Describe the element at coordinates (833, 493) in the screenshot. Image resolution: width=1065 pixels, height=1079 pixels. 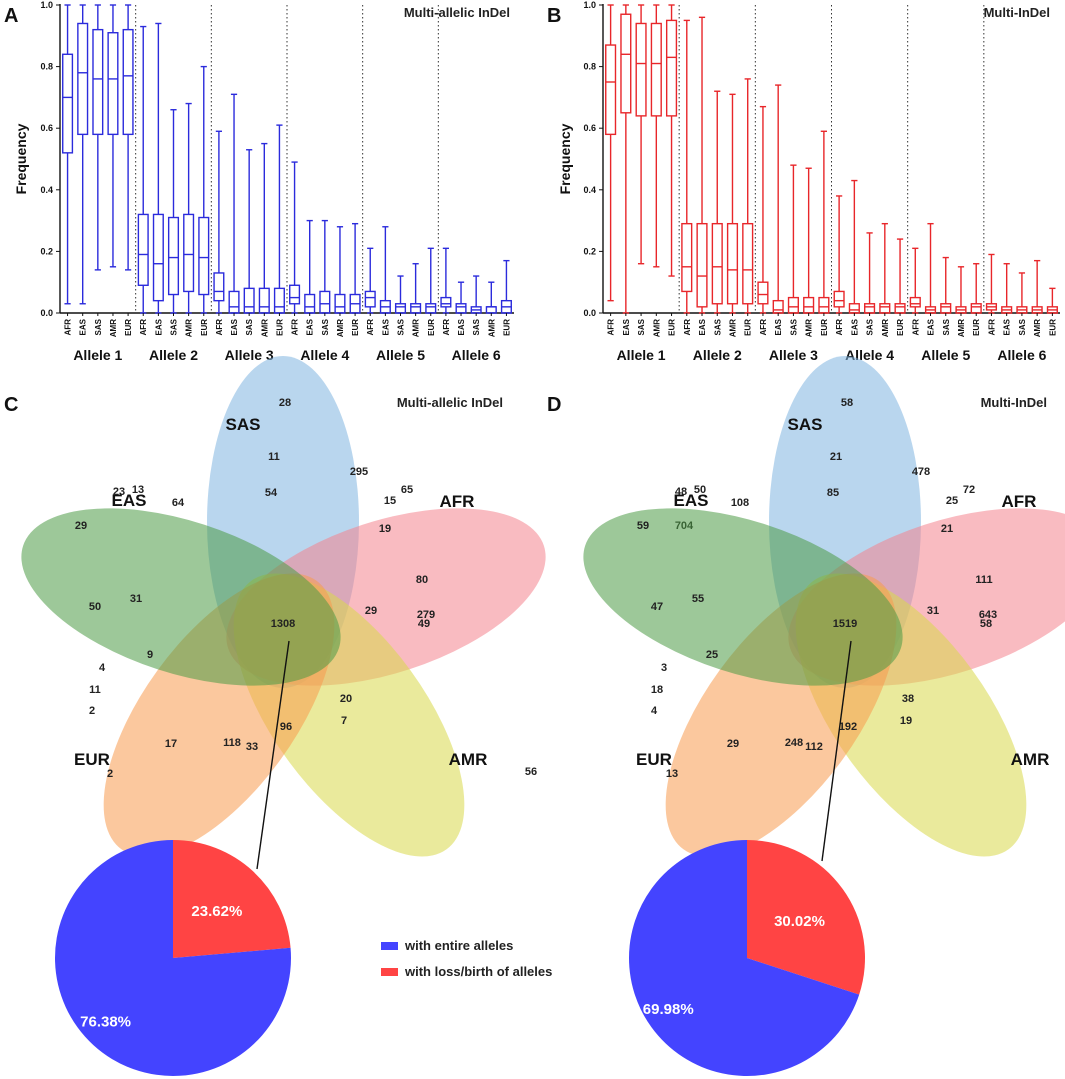
I see `venn-region-value: 85` at that location.